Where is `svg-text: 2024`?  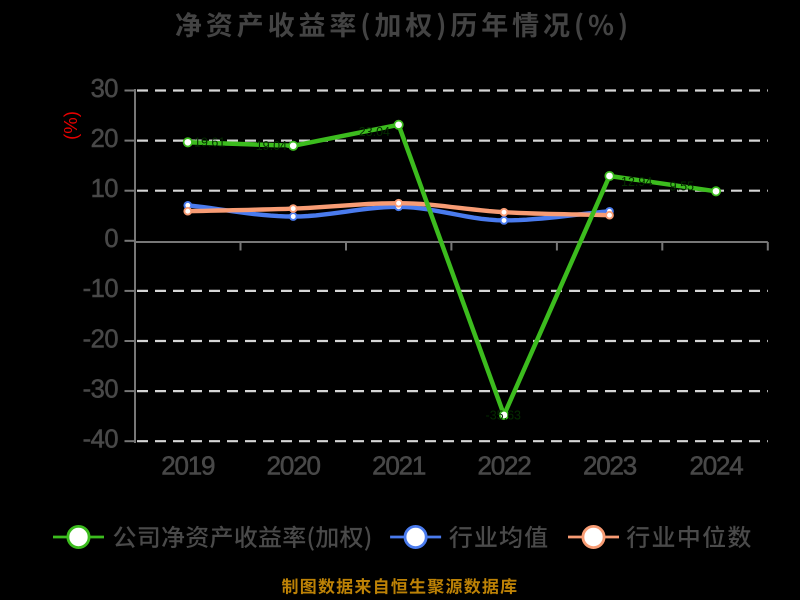 svg-text: 2024 is located at coordinates (716, 465).